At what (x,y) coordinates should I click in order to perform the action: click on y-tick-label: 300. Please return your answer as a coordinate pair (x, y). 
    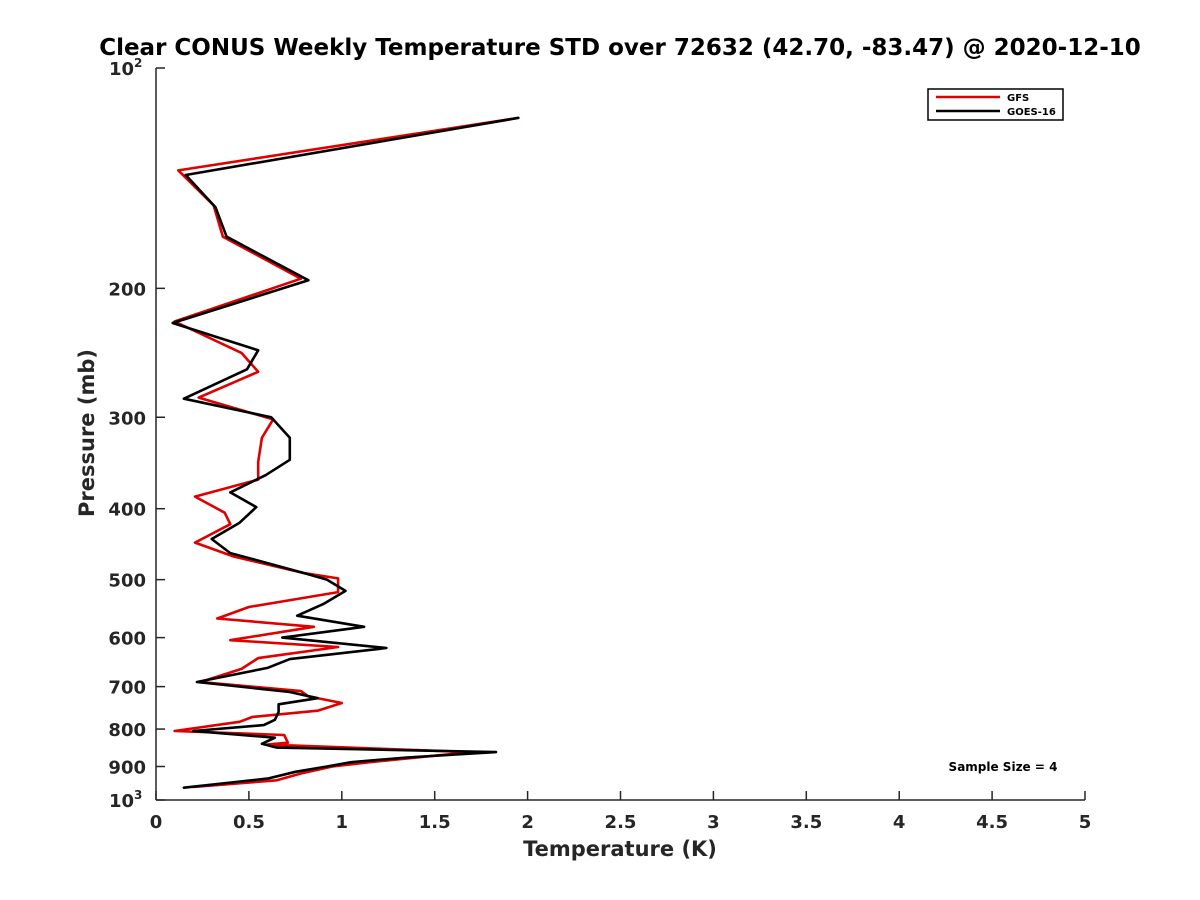
    Looking at the image, I should click on (127, 418).